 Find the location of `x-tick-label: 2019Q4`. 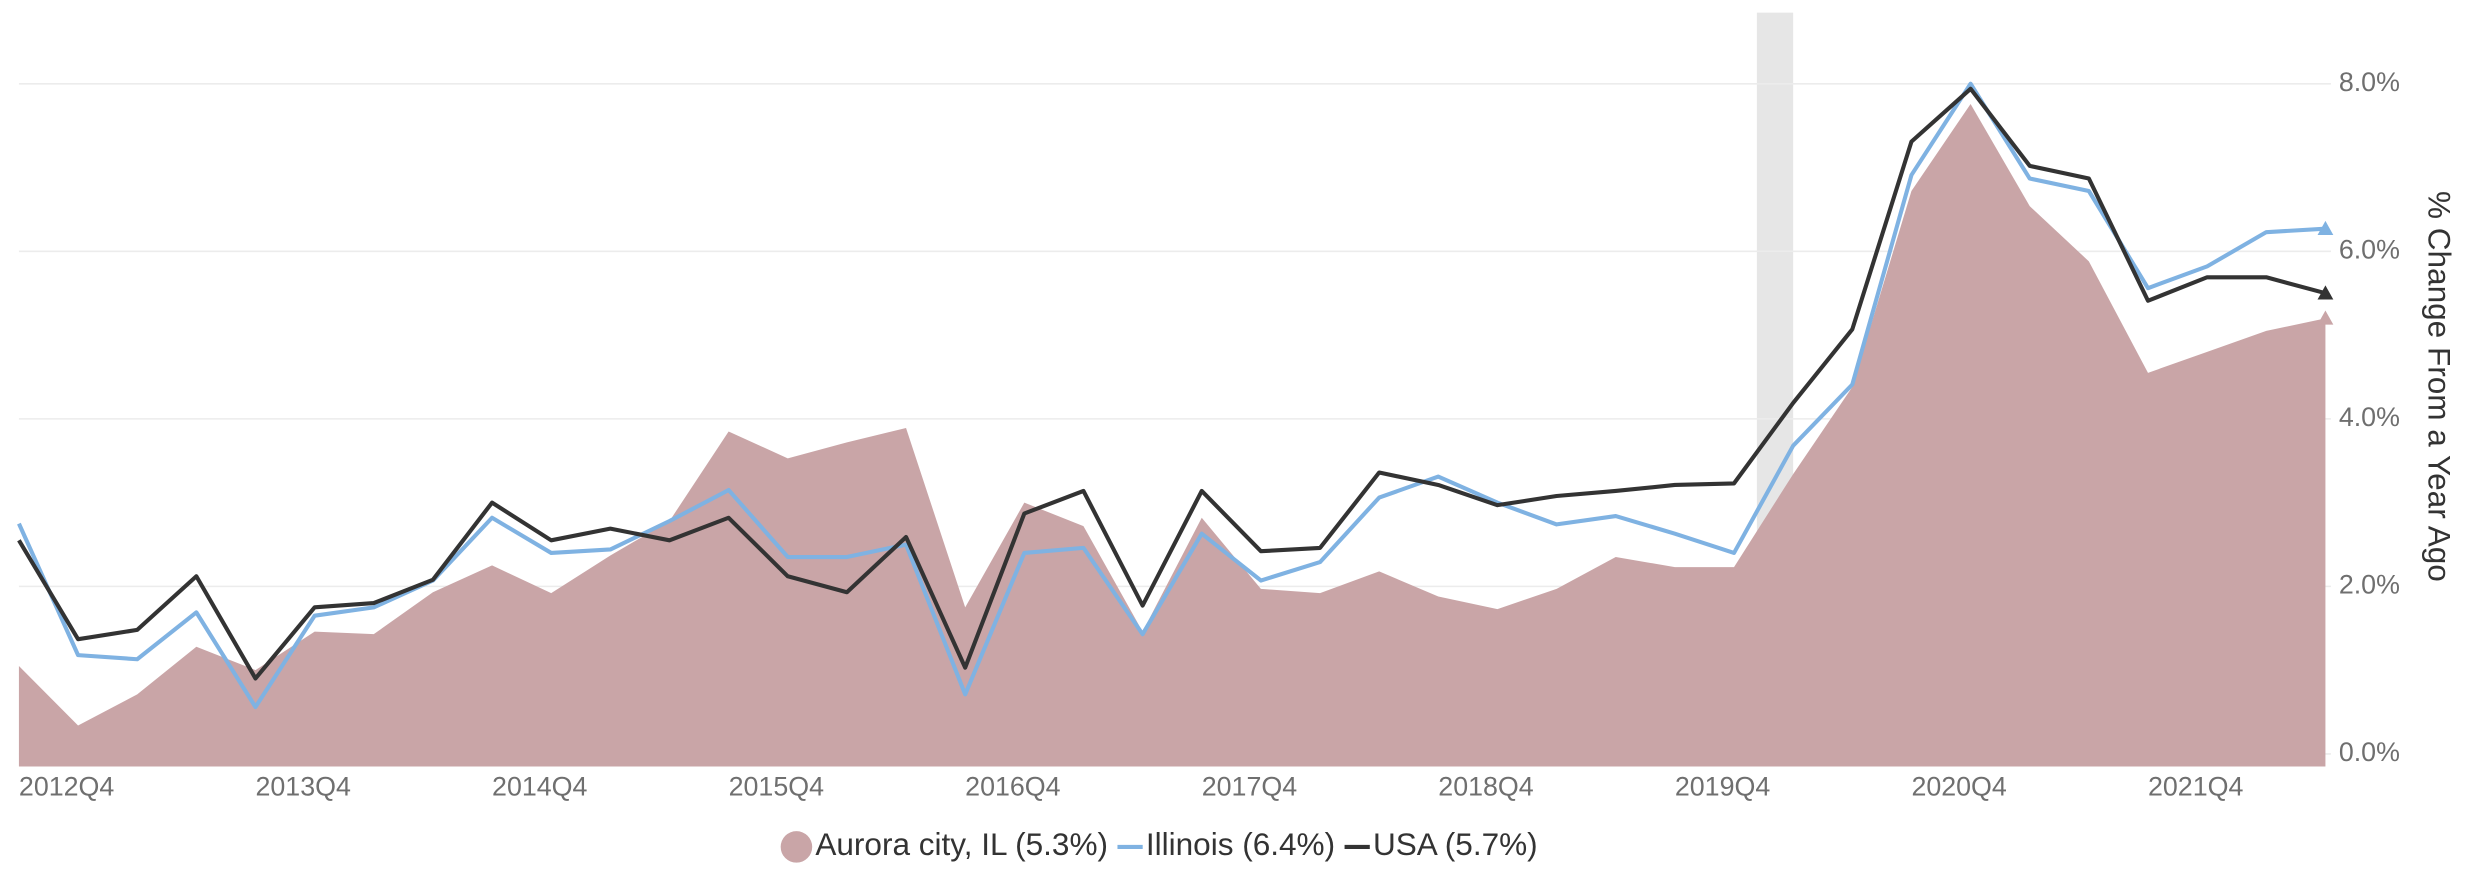

x-tick-label: 2019Q4 is located at coordinates (1722, 787).